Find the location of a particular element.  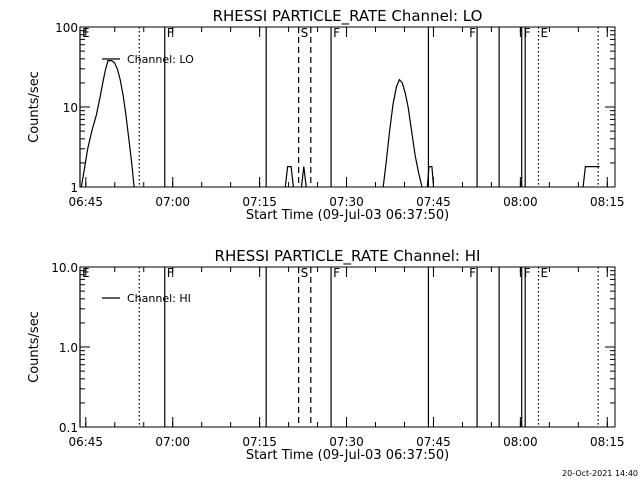

y-tick-label: 0.1 is located at coordinates (68, 428).